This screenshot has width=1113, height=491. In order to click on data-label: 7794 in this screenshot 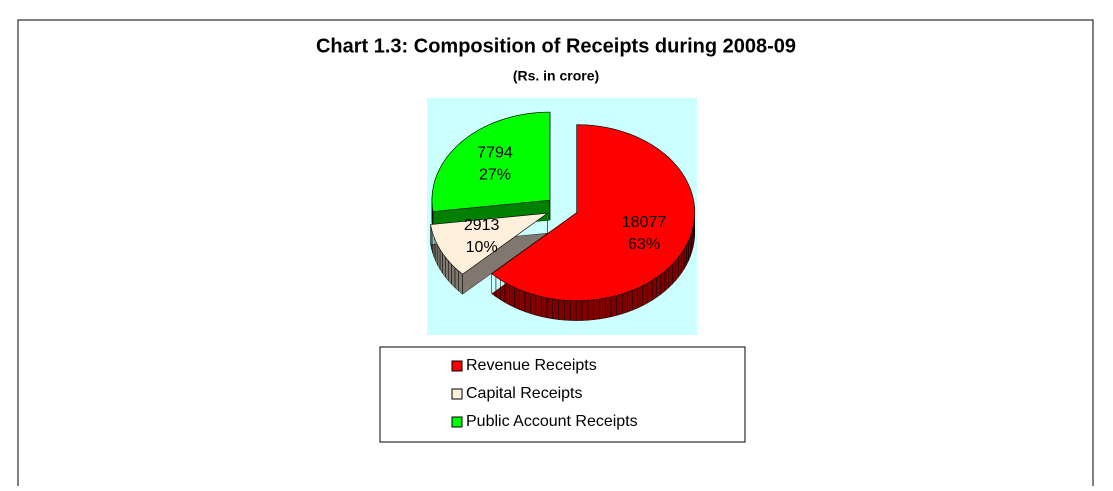, I will do `click(495, 152)`.